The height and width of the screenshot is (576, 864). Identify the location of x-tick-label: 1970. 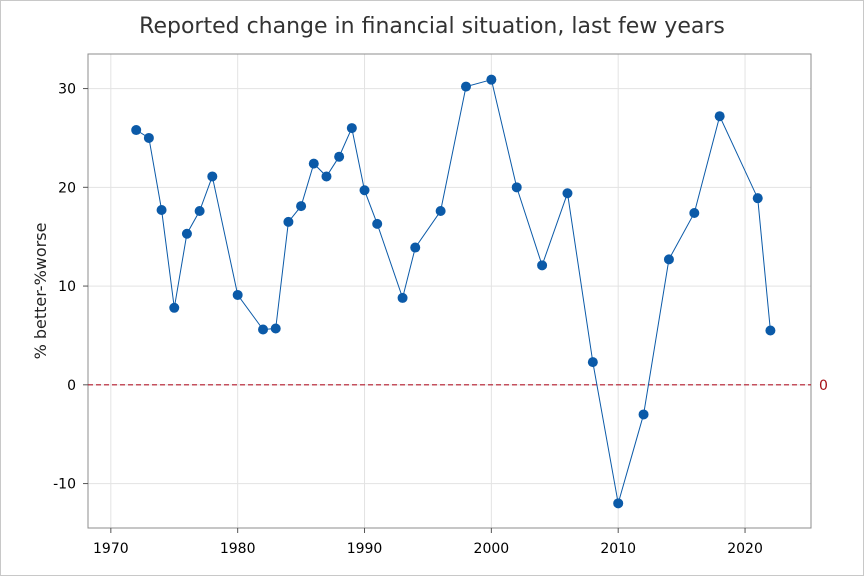
(111, 549).